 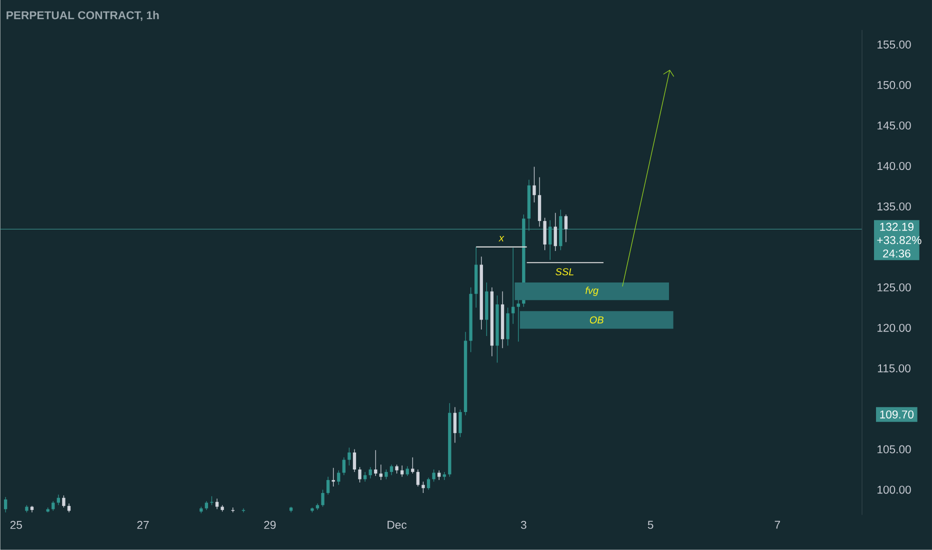 I want to click on y-tick-label: 155.00, so click(x=894, y=44).